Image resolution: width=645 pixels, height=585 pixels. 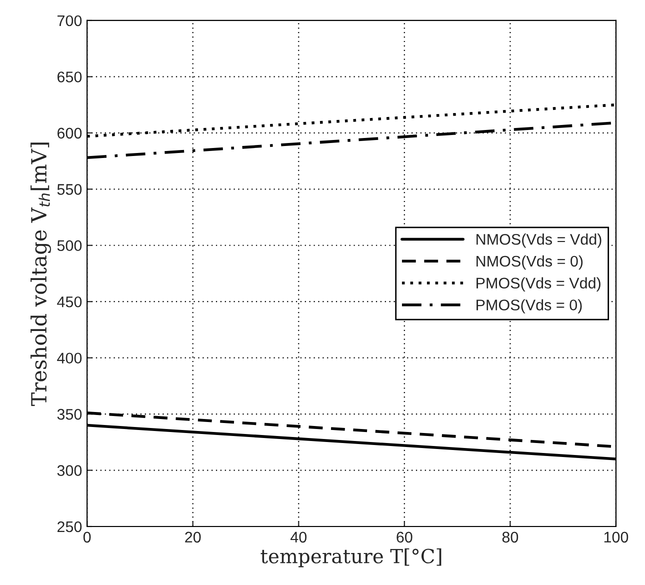 I want to click on x-tick-label: 0, so click(x=87, y=537).